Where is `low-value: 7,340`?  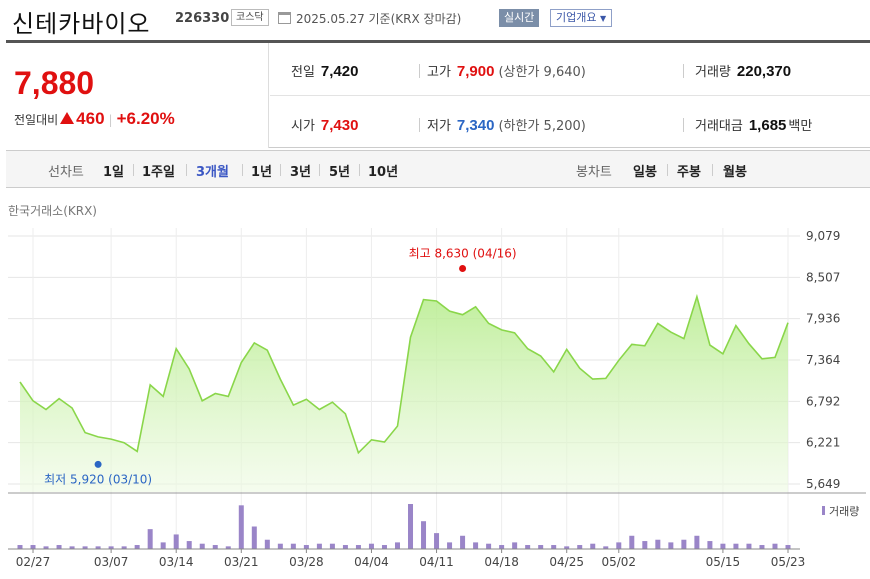
low-value: 7,340 is located at coordinates (475, 125).